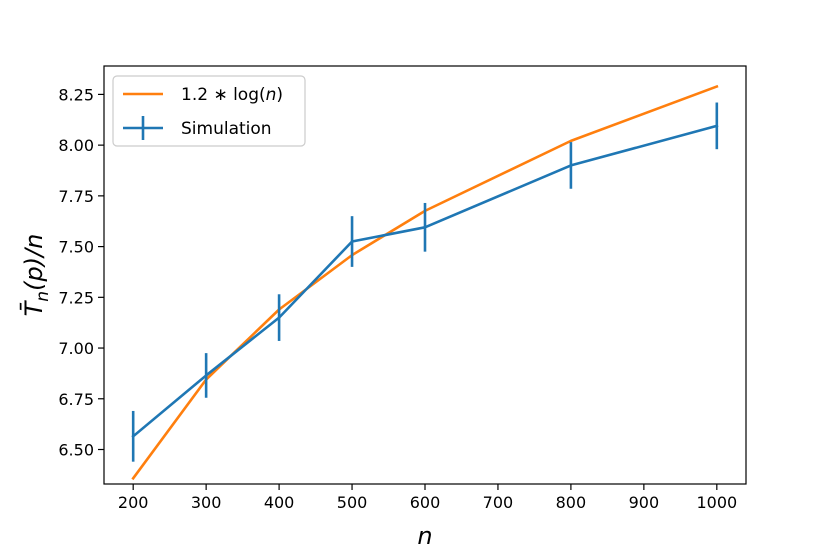 The height and width of the screenshot is (554, 830). I want to click on x-tick-label: 600, so click(425, 502).